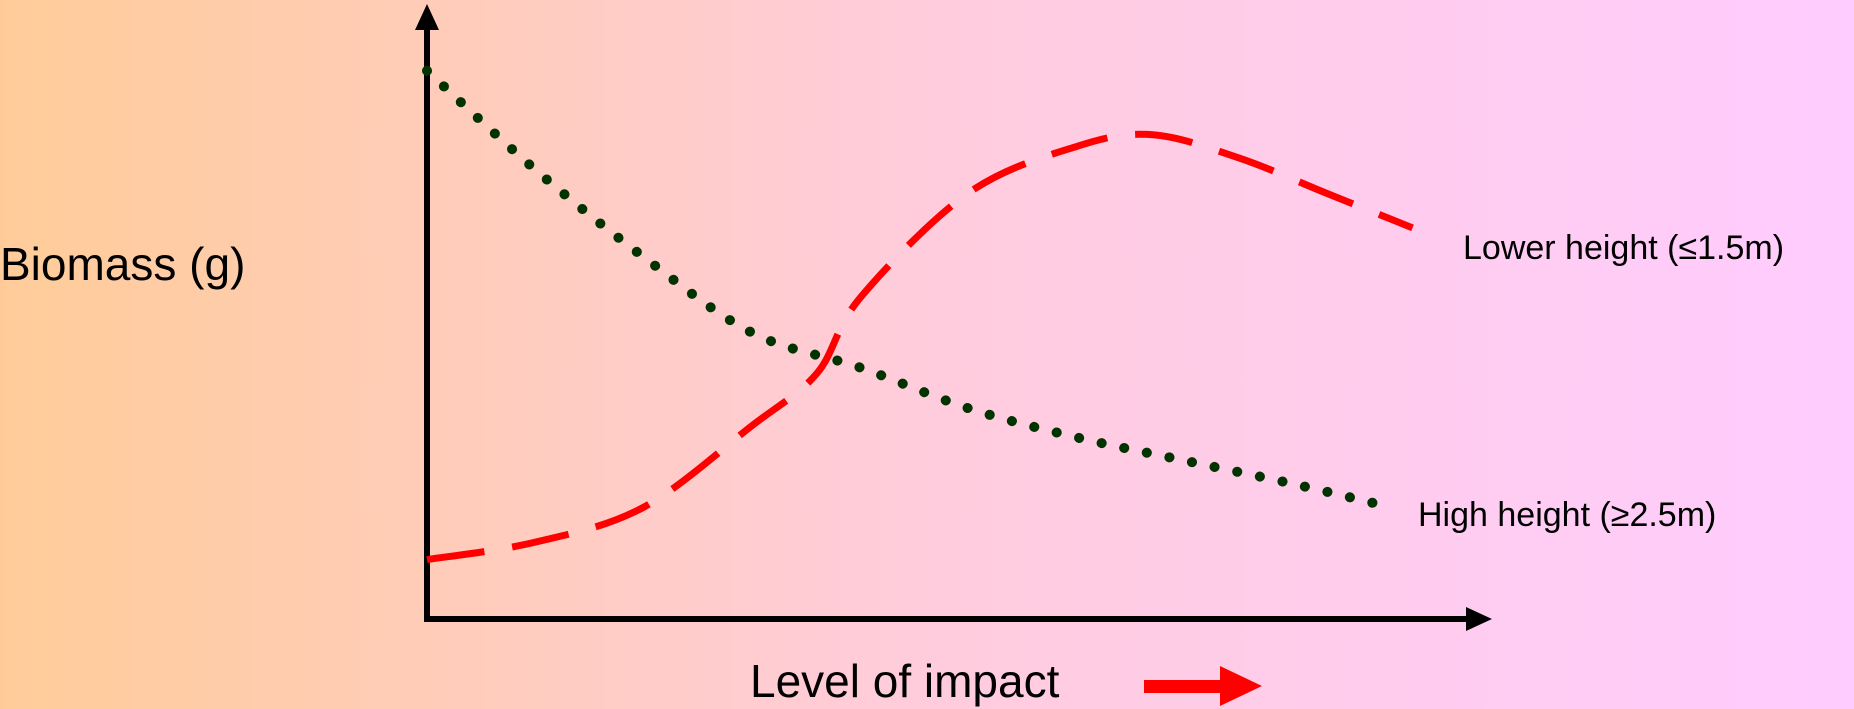 Image resolution: width=1854 pixels, height=709 pixels. I want to click on series-label-high-height: High height (≥2.5m), so click(1567, 515).